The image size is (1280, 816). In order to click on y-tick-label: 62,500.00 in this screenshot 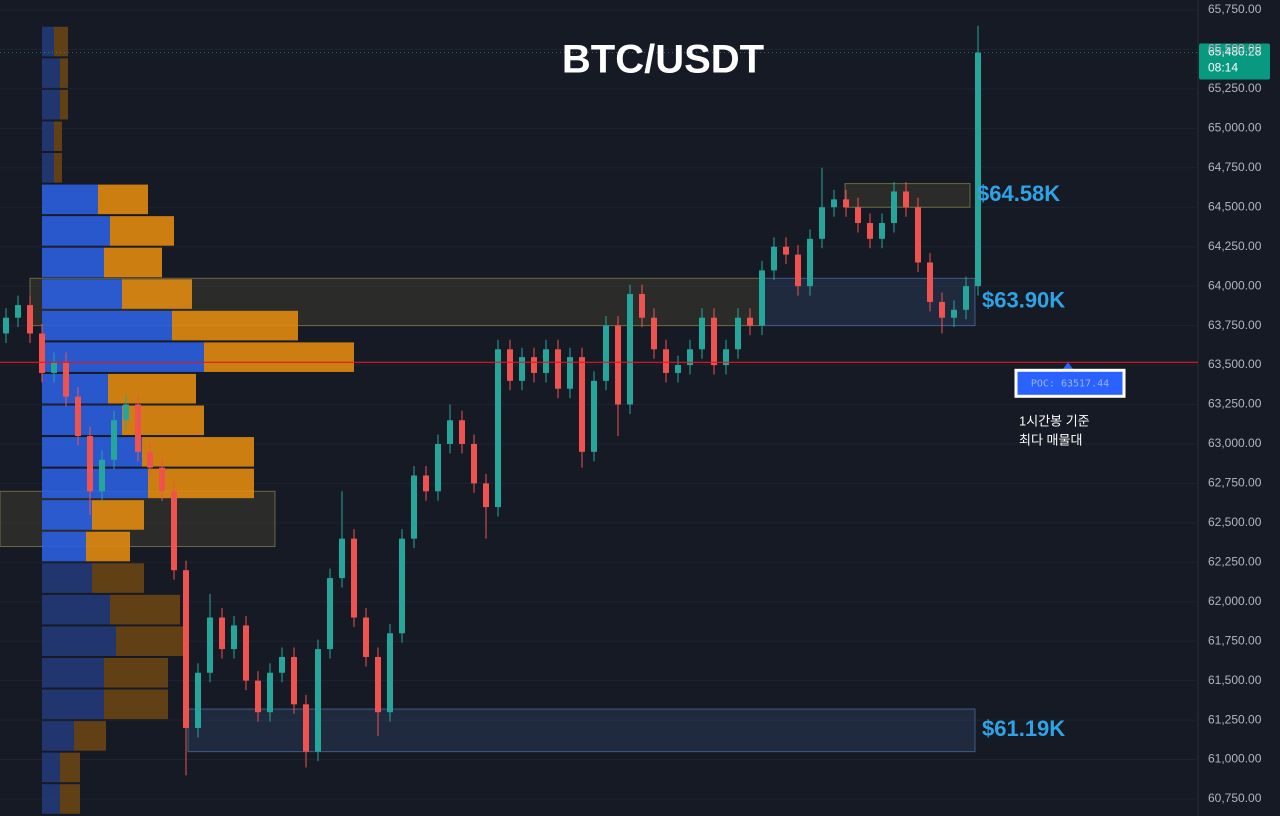, I will do `click(1235, 522)`.